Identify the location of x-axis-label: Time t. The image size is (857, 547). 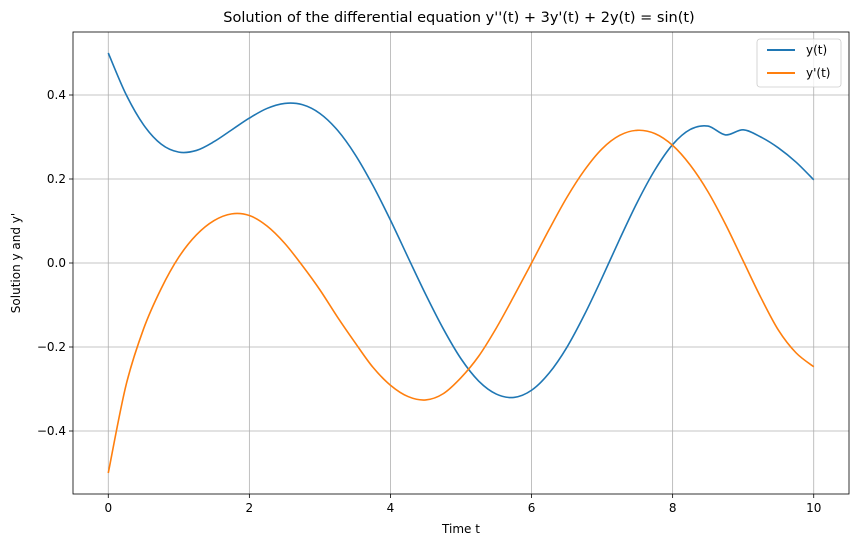
(460, 529).